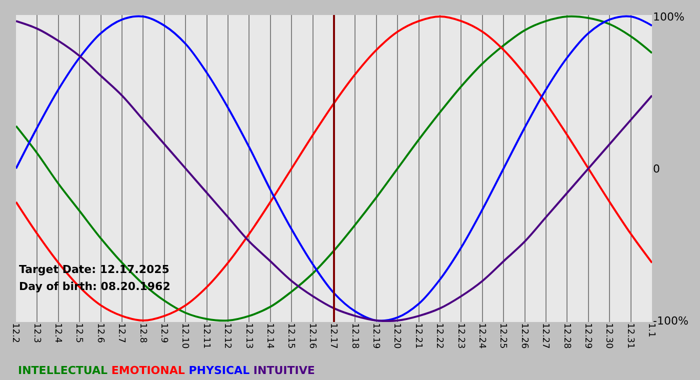 The image size is (700, 380). What do you see at coordinates (227, 336) in the screenshot?
I see `x-tick-label: 12.12` at bounding box center [227, 336].